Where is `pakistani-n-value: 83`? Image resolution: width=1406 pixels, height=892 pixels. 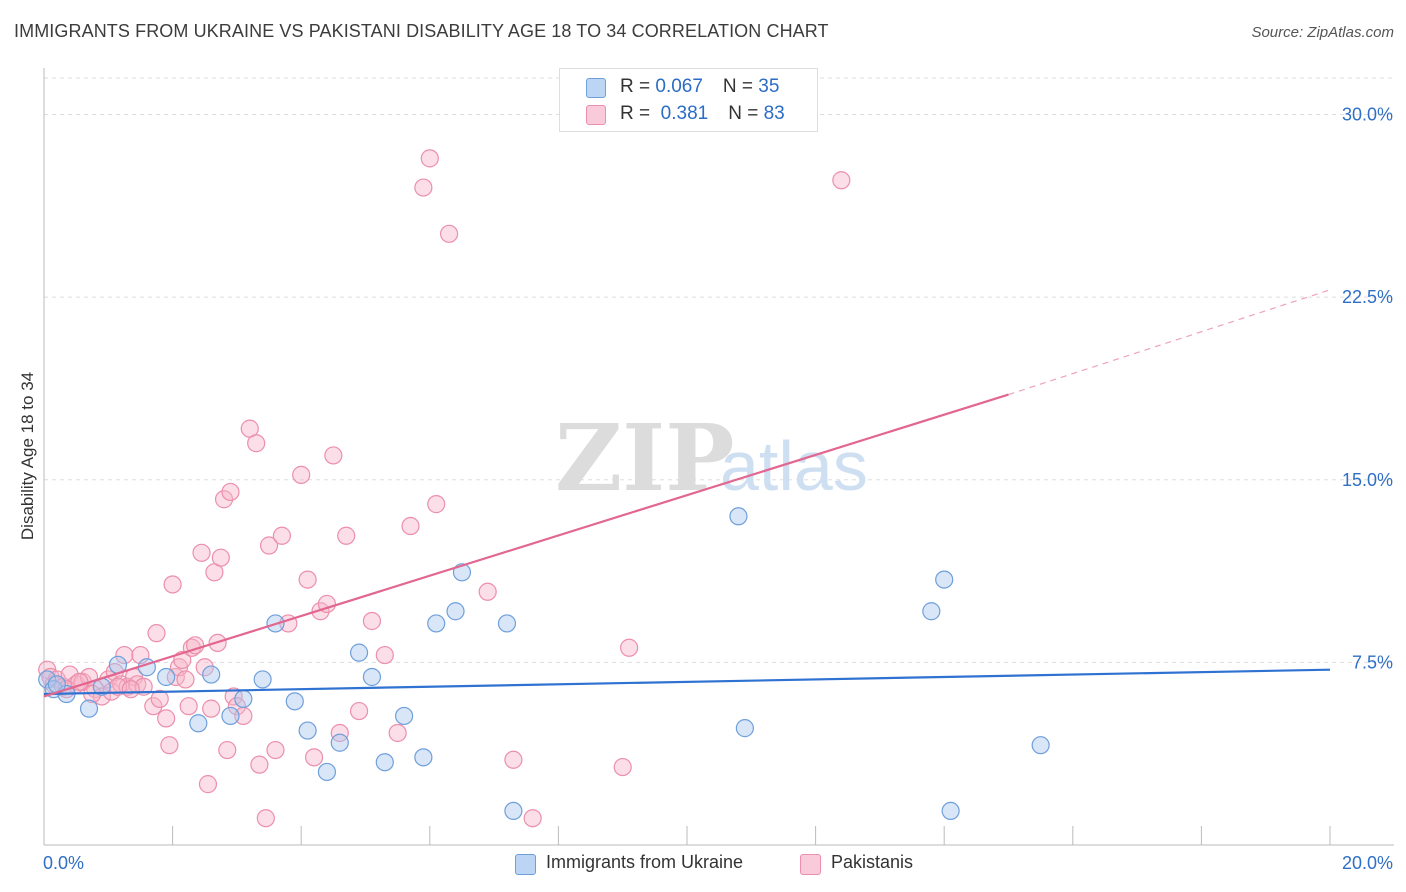
pakistani-n-value: 83 is located at coordinates (774, 113).